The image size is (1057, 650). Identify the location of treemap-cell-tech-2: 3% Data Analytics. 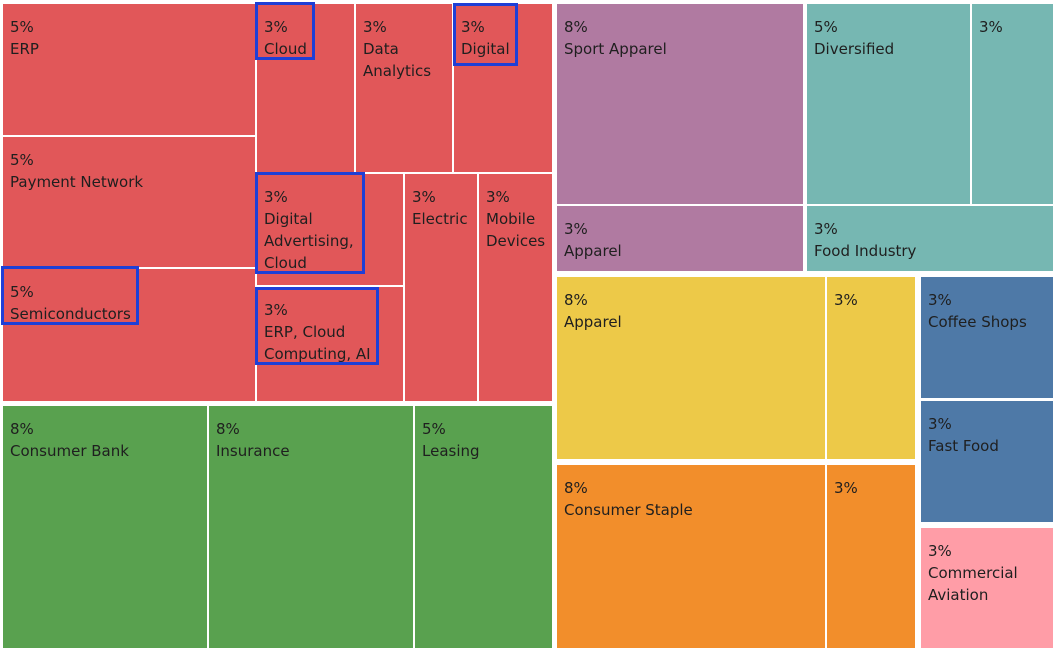
(404, 88).